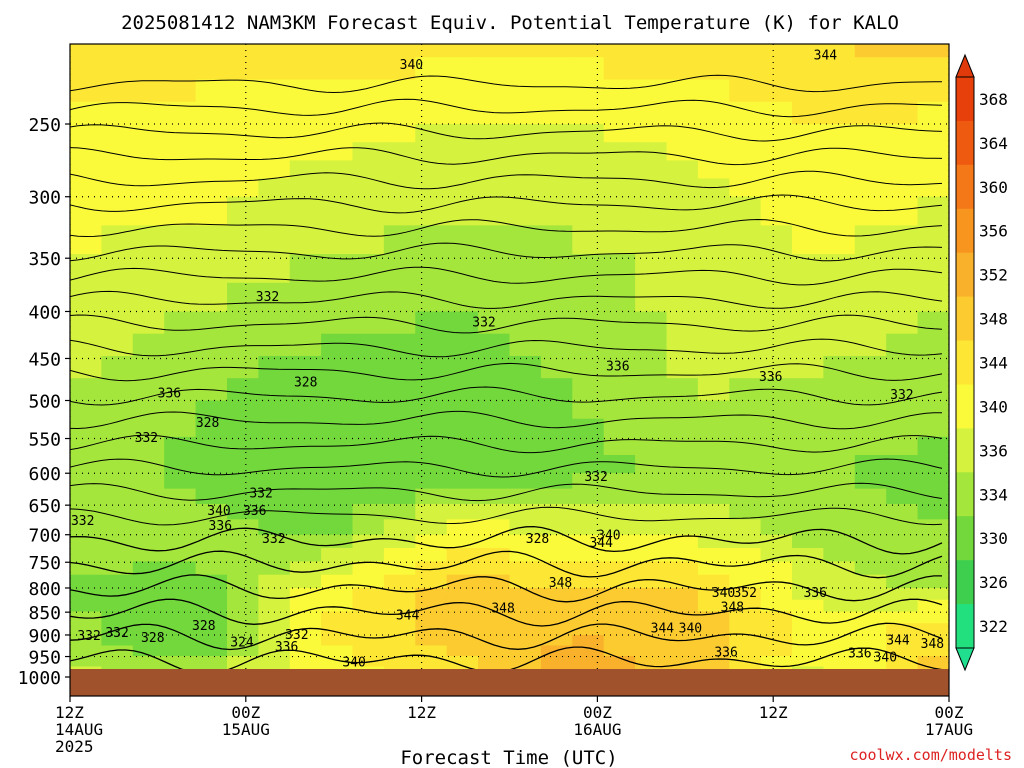 This screenshot has height=768, width=1024. Describe the element at coordinates (245, 712) in the screenshot. I see `x-tick-label: 00Z` at that location.